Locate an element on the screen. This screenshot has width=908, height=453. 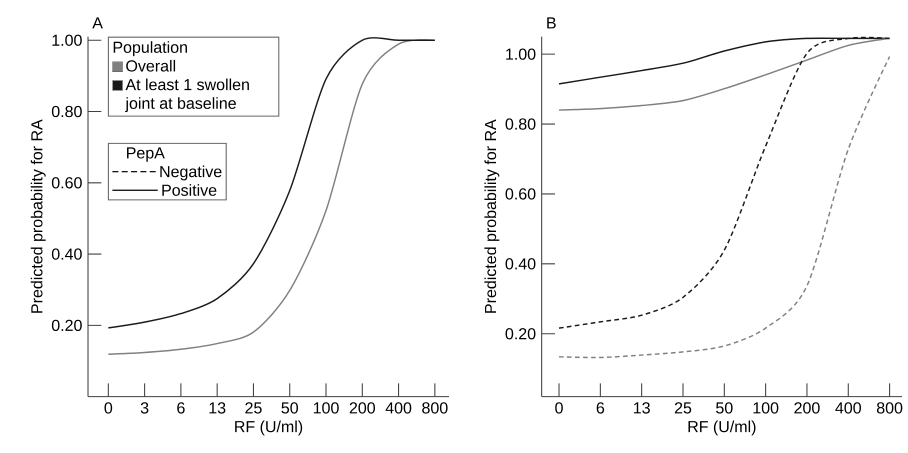
annotation: Positive is located at coordinates (189, 190).